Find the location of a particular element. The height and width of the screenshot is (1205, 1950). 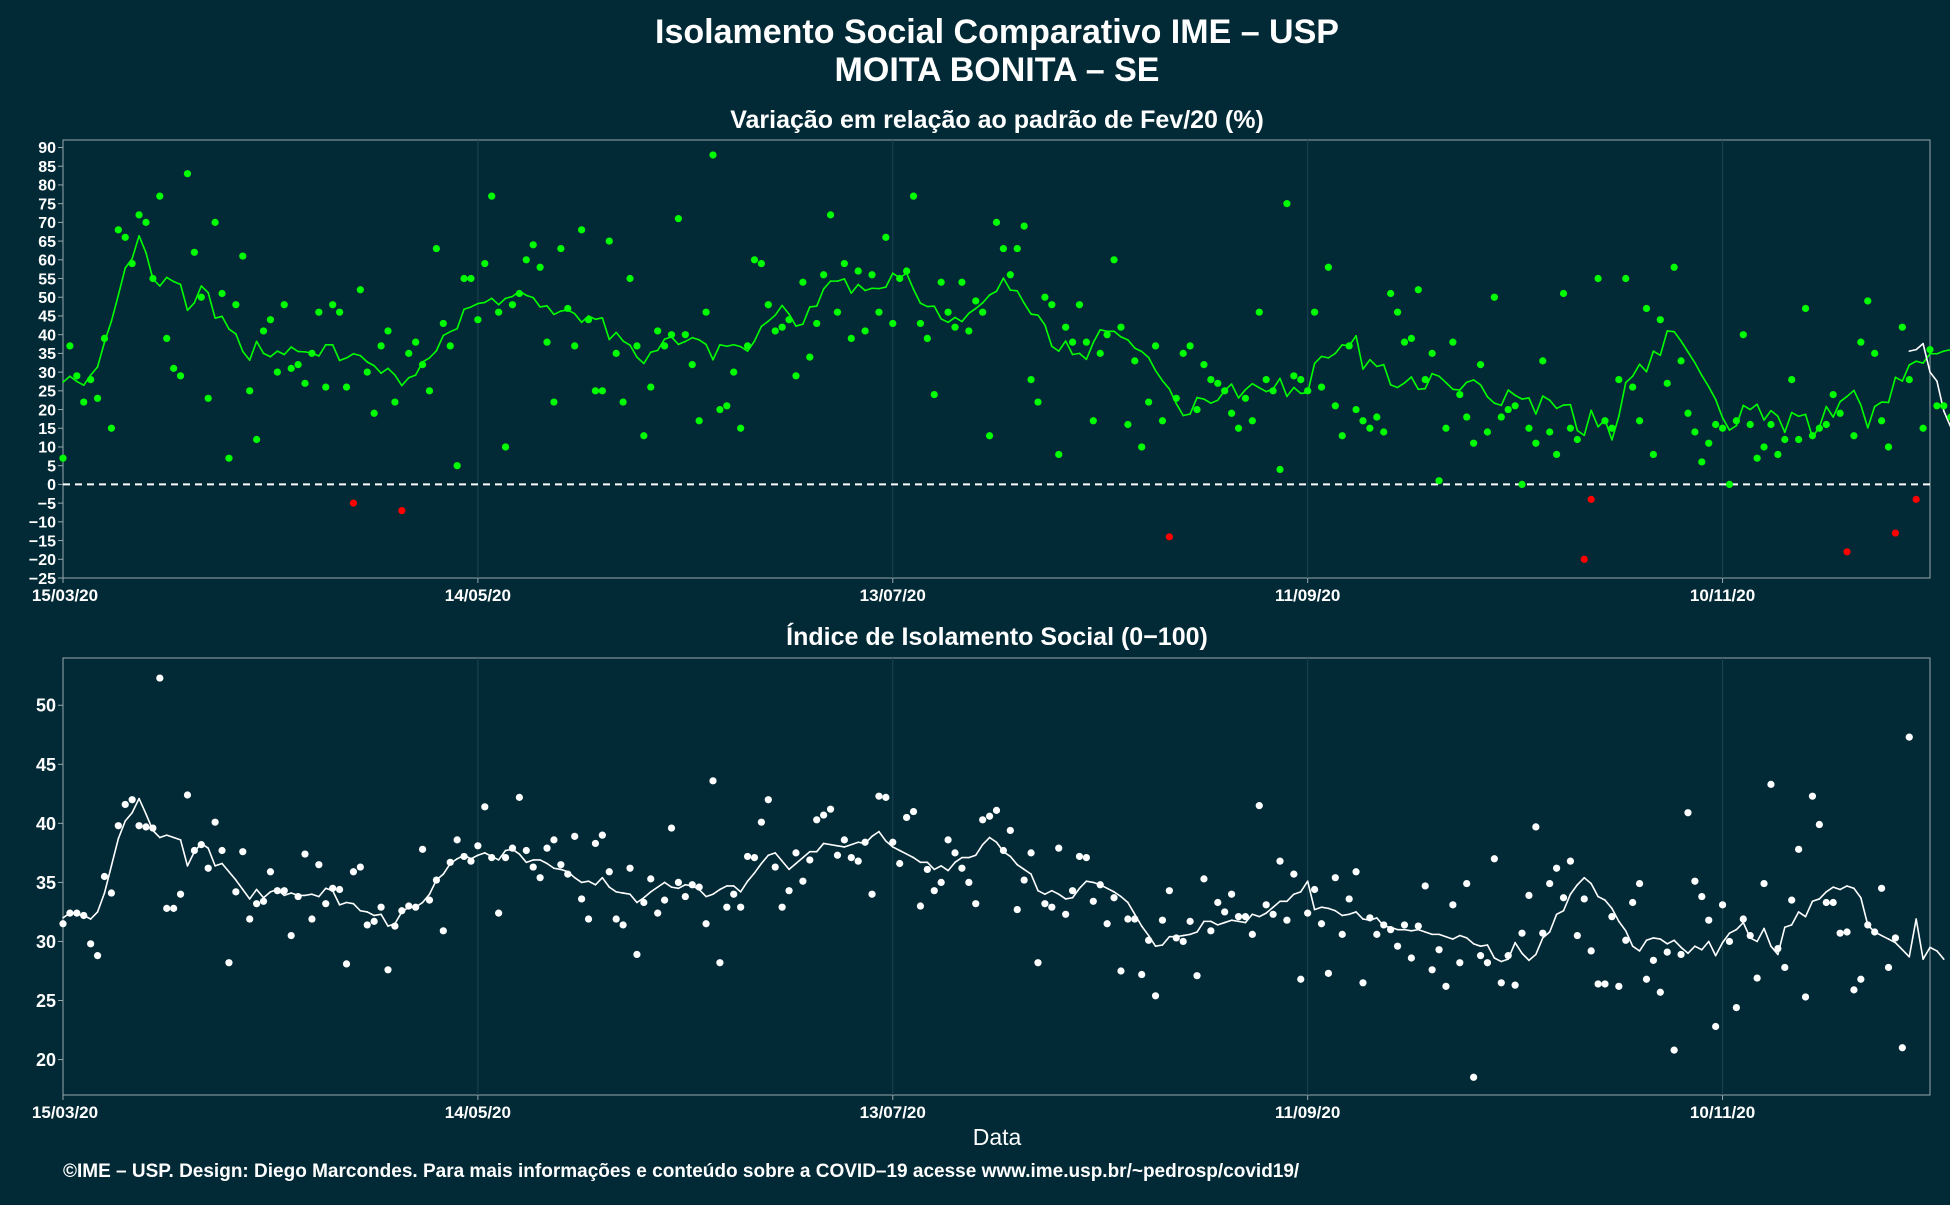

y-tick-label: 40 is located at coordinates (46, 824).